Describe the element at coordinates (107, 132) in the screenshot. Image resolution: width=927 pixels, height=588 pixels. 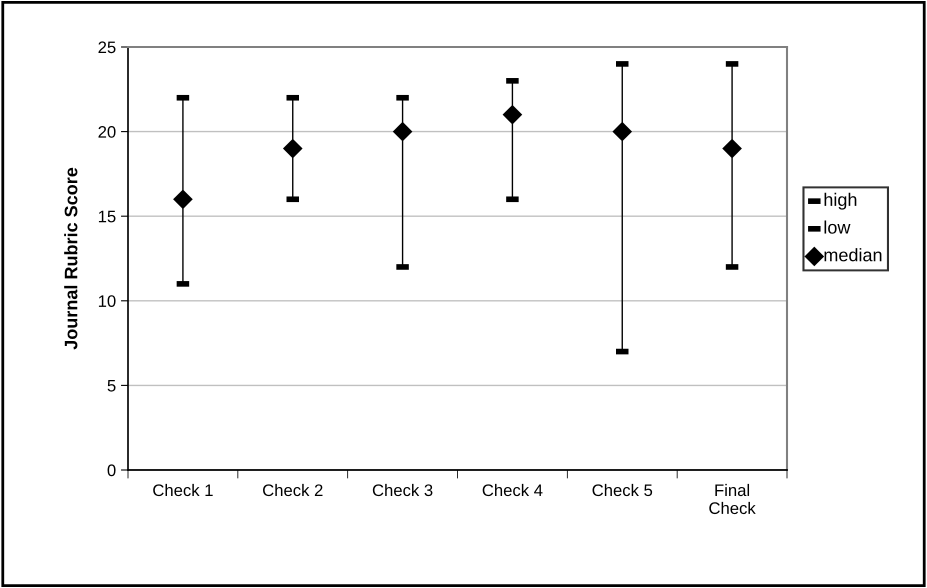
I see `y-tick-label: 20` at that location.